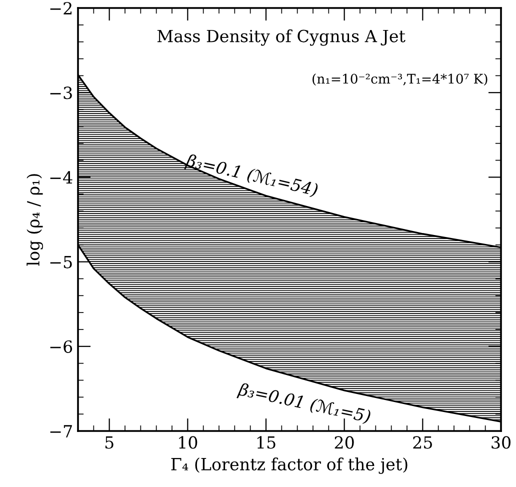 This screenshot has height=487, width=516. Describe the element at coordinates (344, 442) in the screenshot. I see `x-tick-label: 20` at that location.